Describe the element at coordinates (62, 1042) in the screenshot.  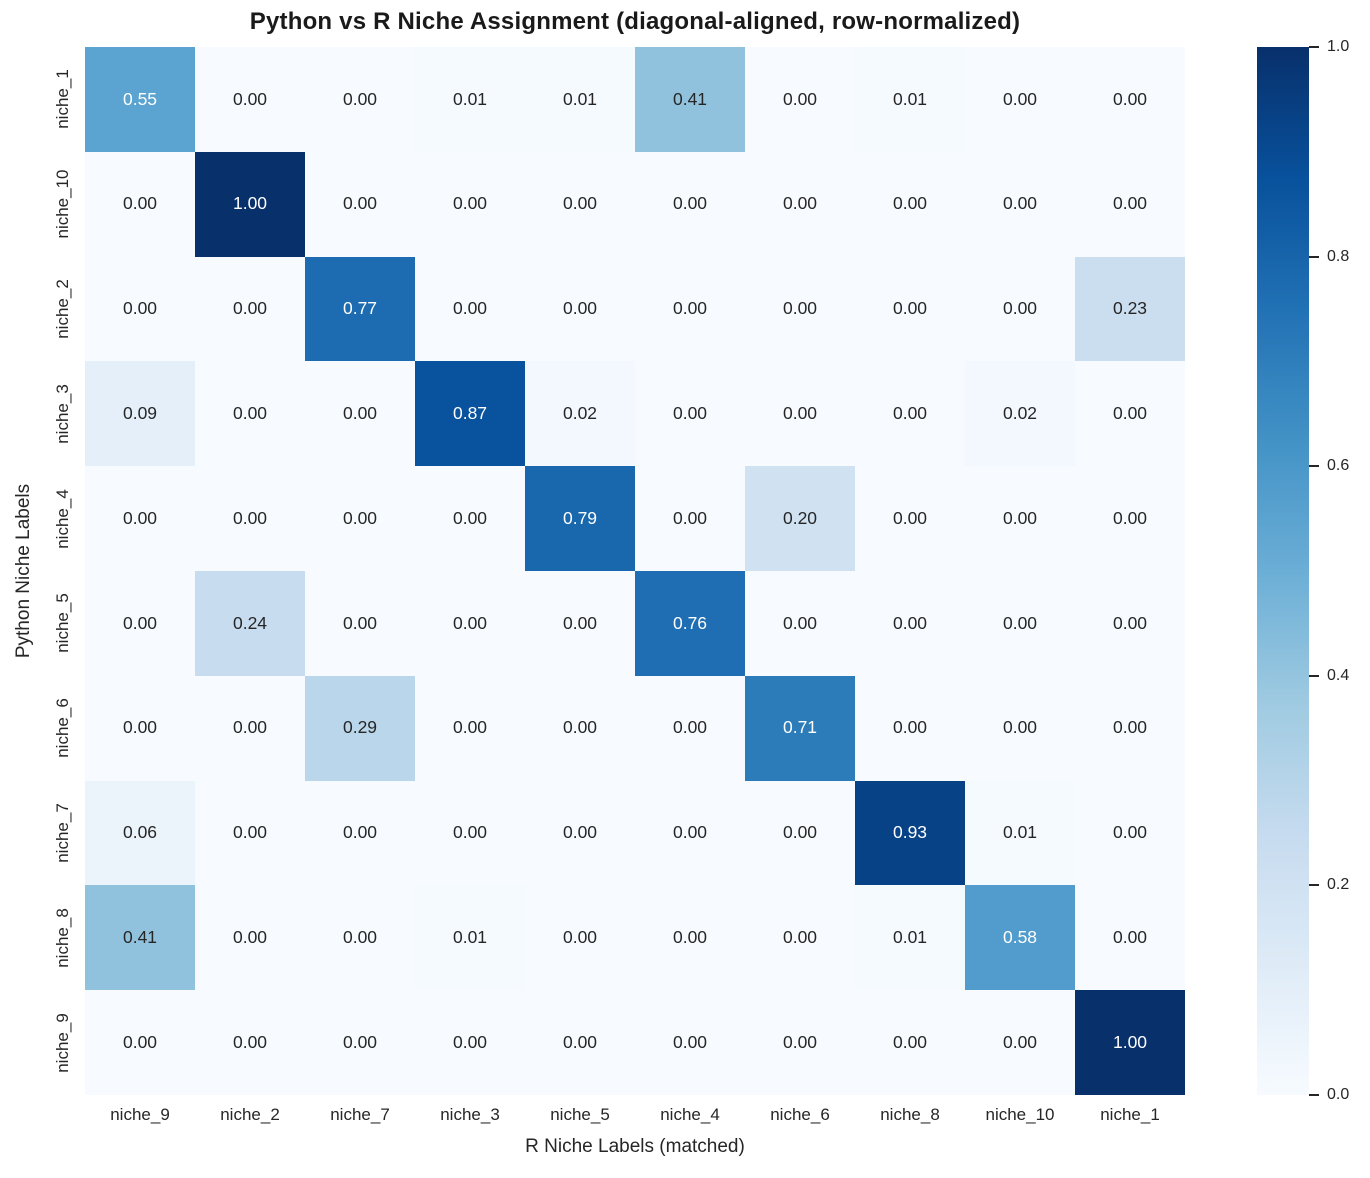
I see `y-tick-label: niche_9` at that location.